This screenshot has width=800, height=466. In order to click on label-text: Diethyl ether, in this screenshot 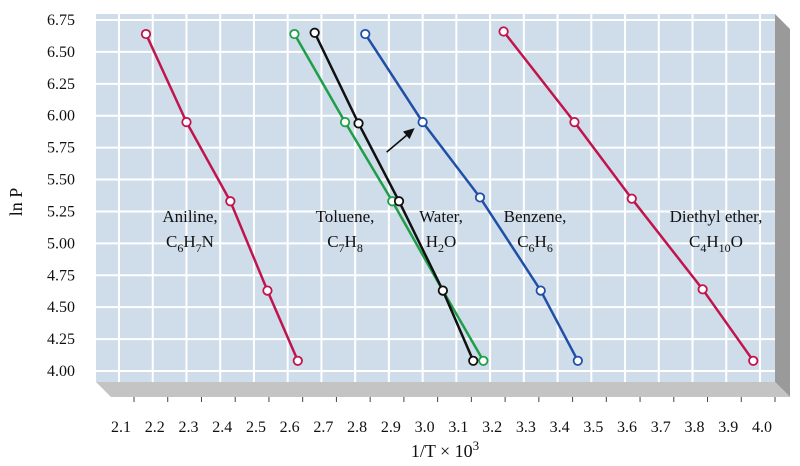, I will do `click(716, 216)`.